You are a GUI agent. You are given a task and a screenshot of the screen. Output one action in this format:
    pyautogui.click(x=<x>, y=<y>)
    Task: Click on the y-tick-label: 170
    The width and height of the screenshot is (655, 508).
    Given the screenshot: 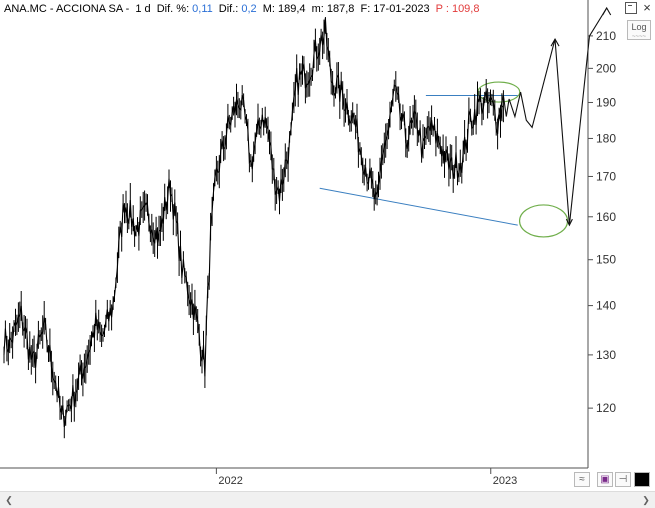 What is the action you would take?
    pyautogui.click(x=606, y=176)
    